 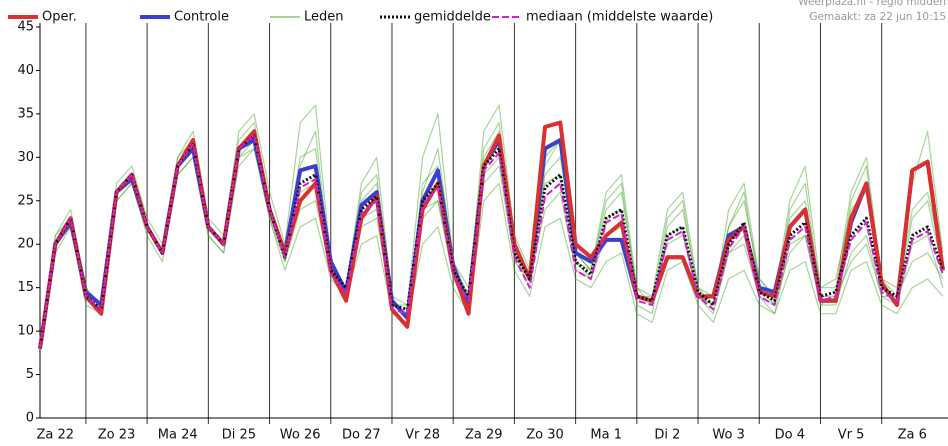 I want to click on x-tick-label: Za 6, so click(x=912, y=435).